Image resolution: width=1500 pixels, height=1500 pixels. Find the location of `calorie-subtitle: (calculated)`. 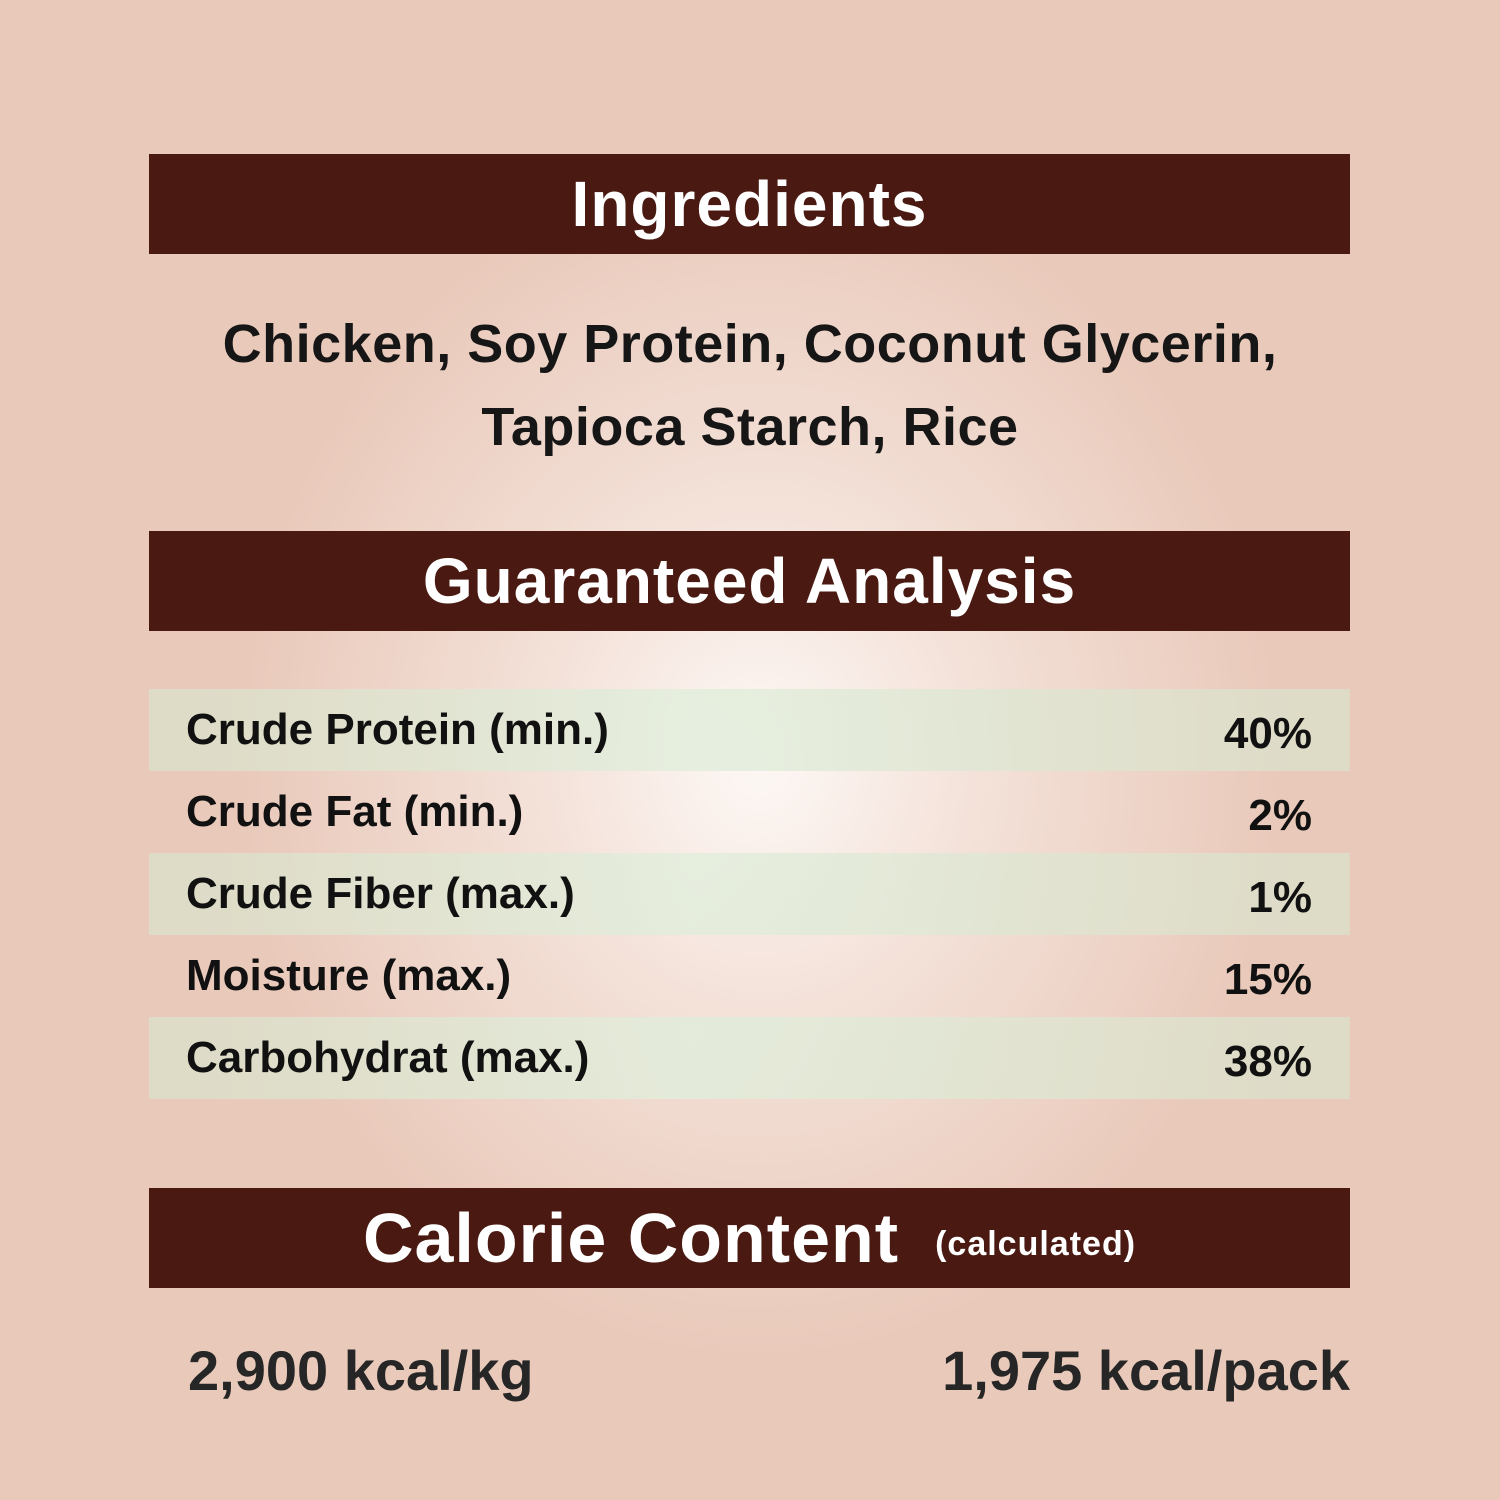

calorie-subtitle: (calculated) is located at coordinates (1036, 1243).